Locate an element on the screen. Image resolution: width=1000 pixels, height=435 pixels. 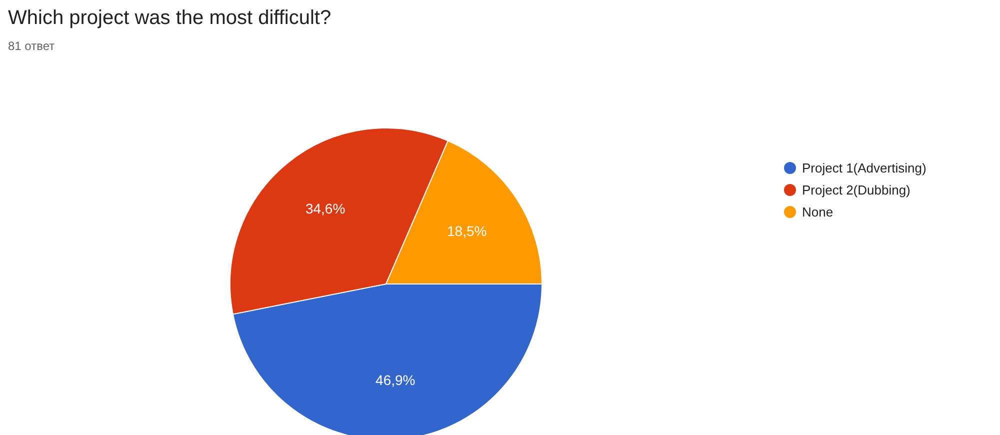
legend-label: Project 1(Advertising) is located at coordinates (864, 168).